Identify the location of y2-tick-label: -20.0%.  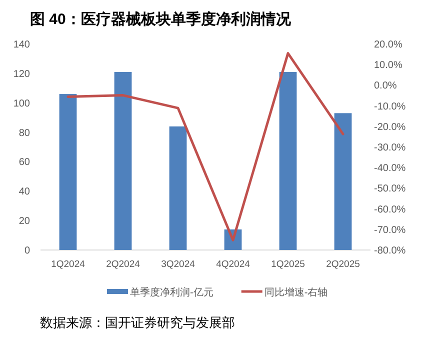
(390, 127).